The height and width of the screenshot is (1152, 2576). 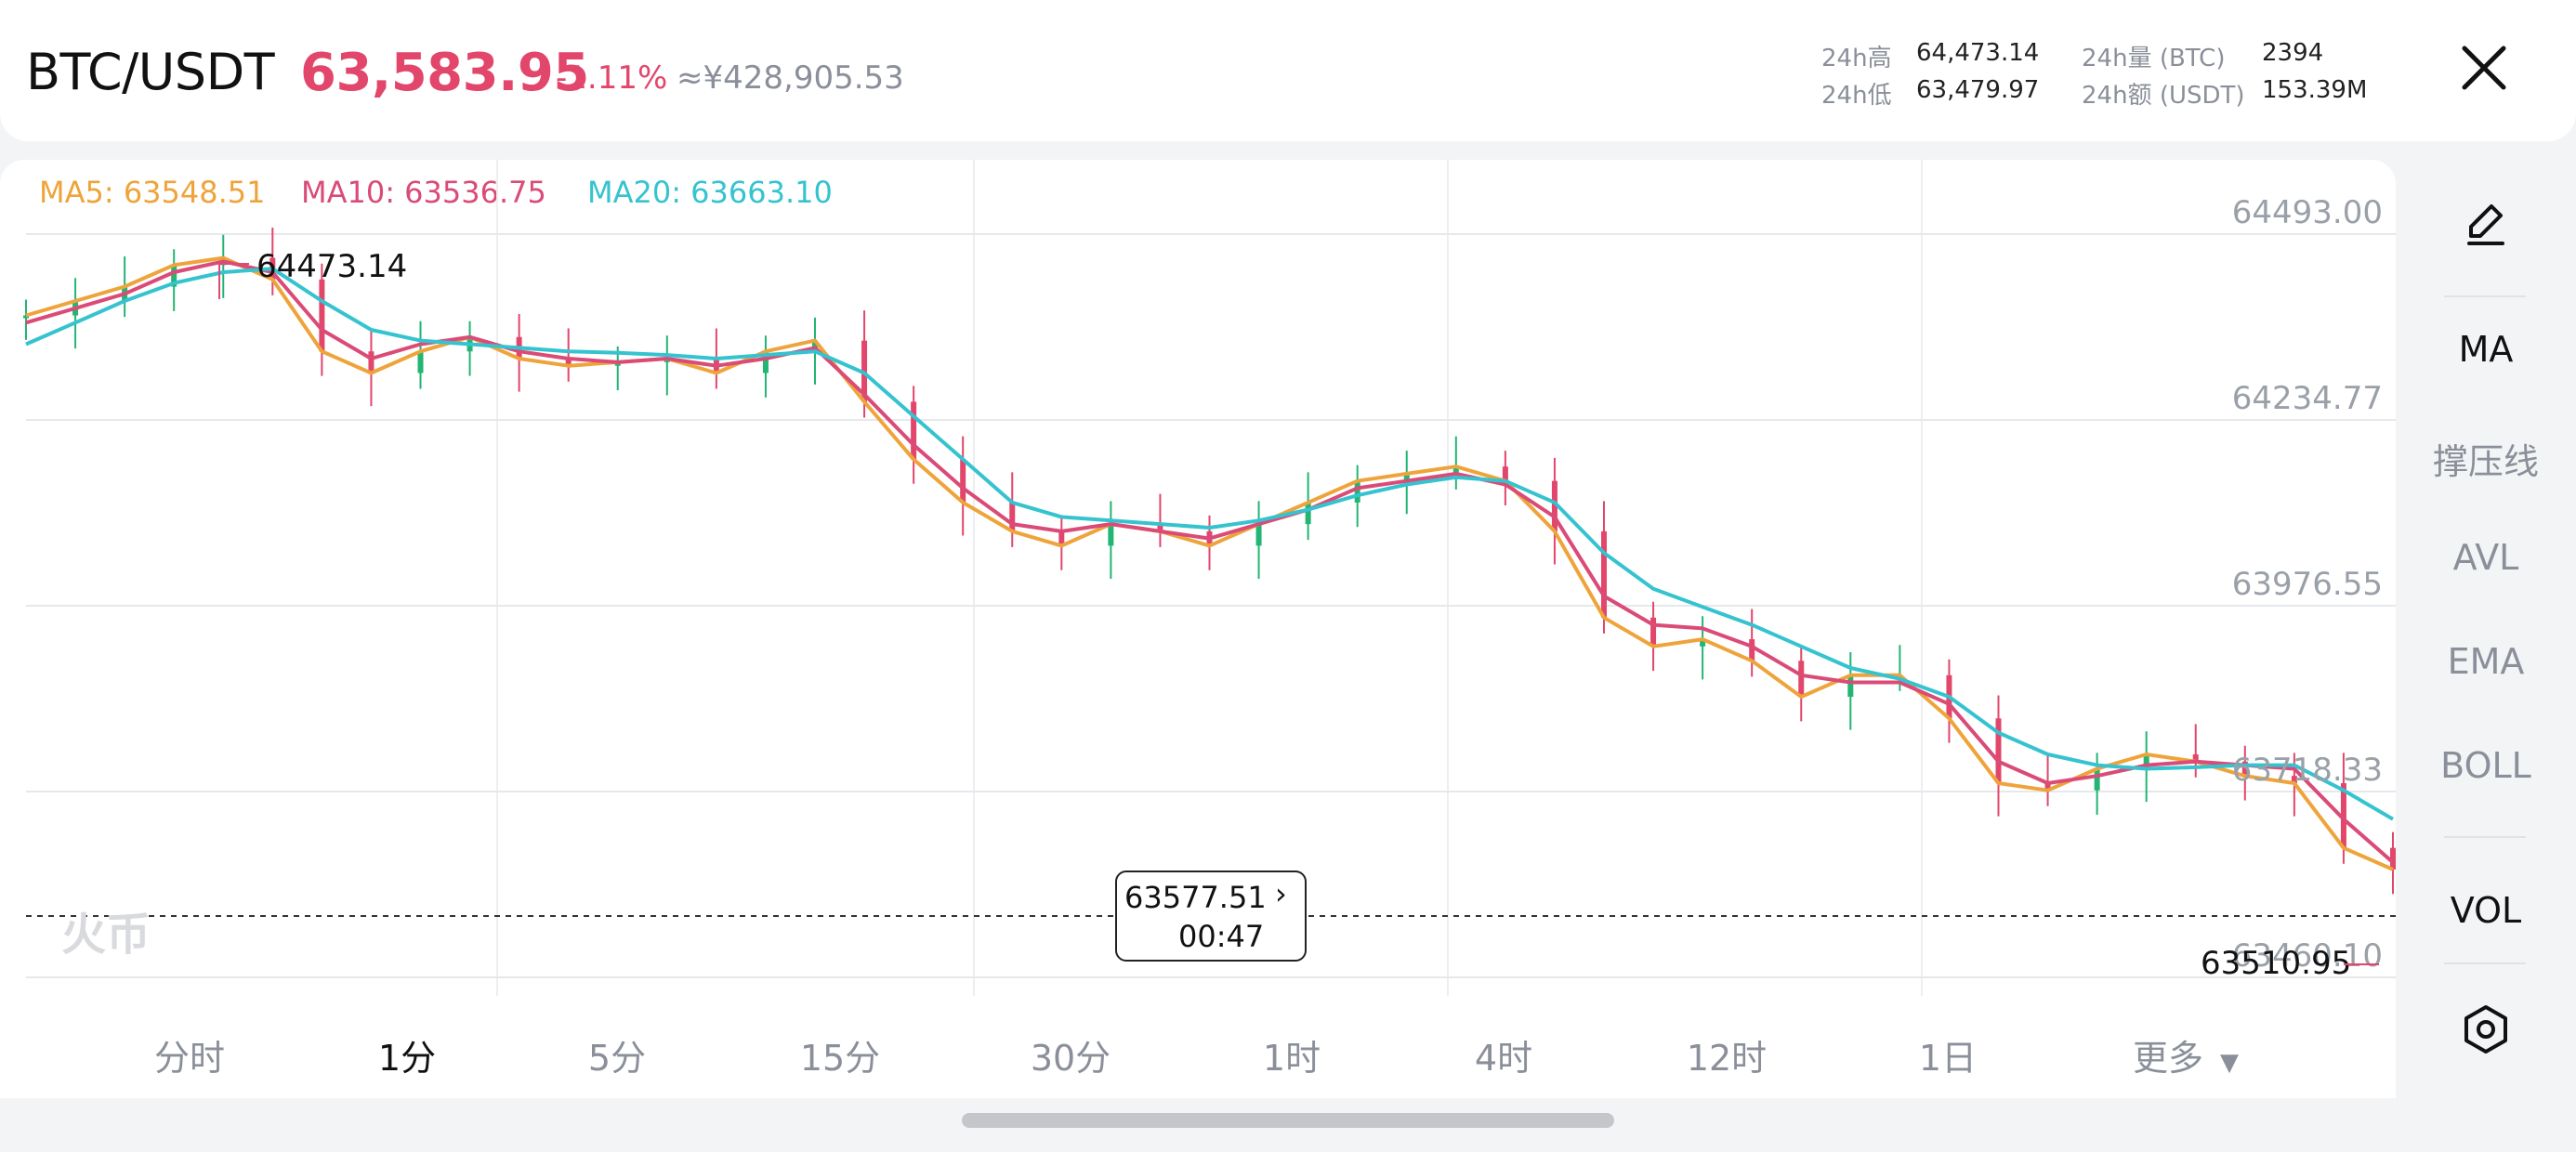 What do you see at coordinates (106, 935) in the screenshot?
I see `watermark-logo: 火币` at bounding box center [106, 935].